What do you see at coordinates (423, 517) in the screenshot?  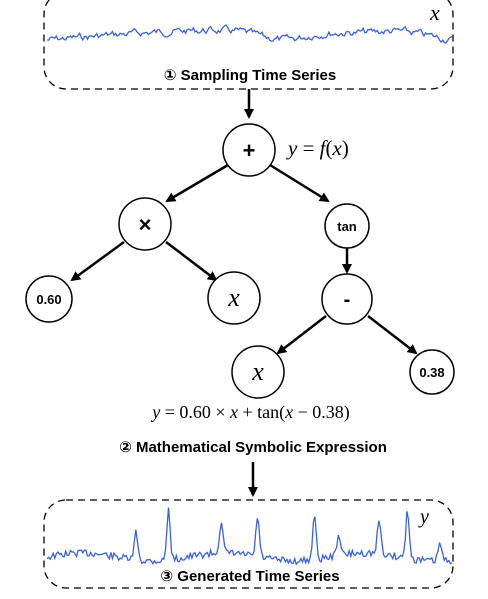 I see `output-var-label: y` at bounding box center [423, 517].